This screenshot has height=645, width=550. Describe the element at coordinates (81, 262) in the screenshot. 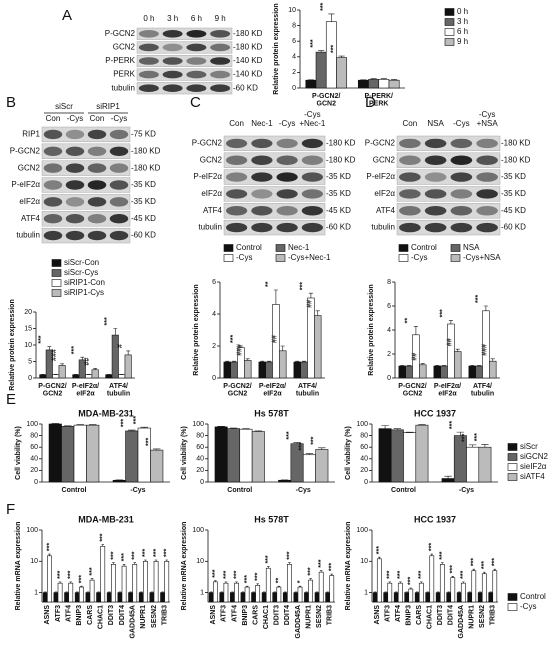

I see `legend-label: siScr-Con` at that location.